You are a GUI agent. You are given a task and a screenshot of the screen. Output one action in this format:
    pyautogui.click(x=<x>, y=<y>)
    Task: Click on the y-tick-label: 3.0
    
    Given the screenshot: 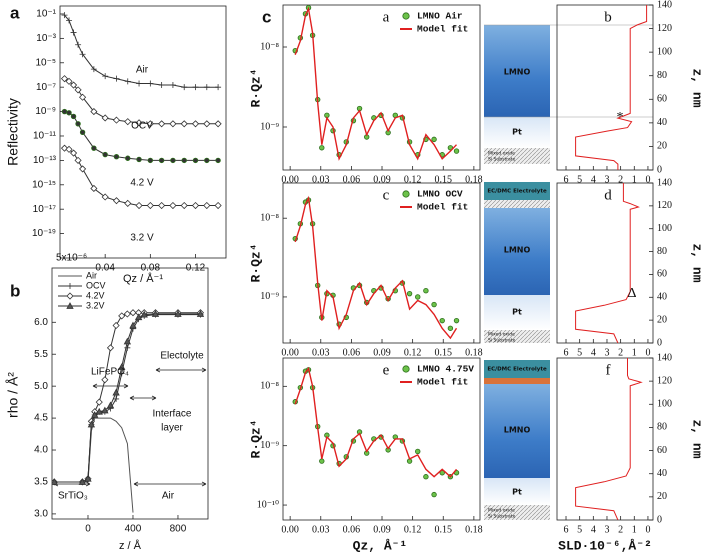 What is the action you would take?
    pyautogui.click(x=41, y=514)
    